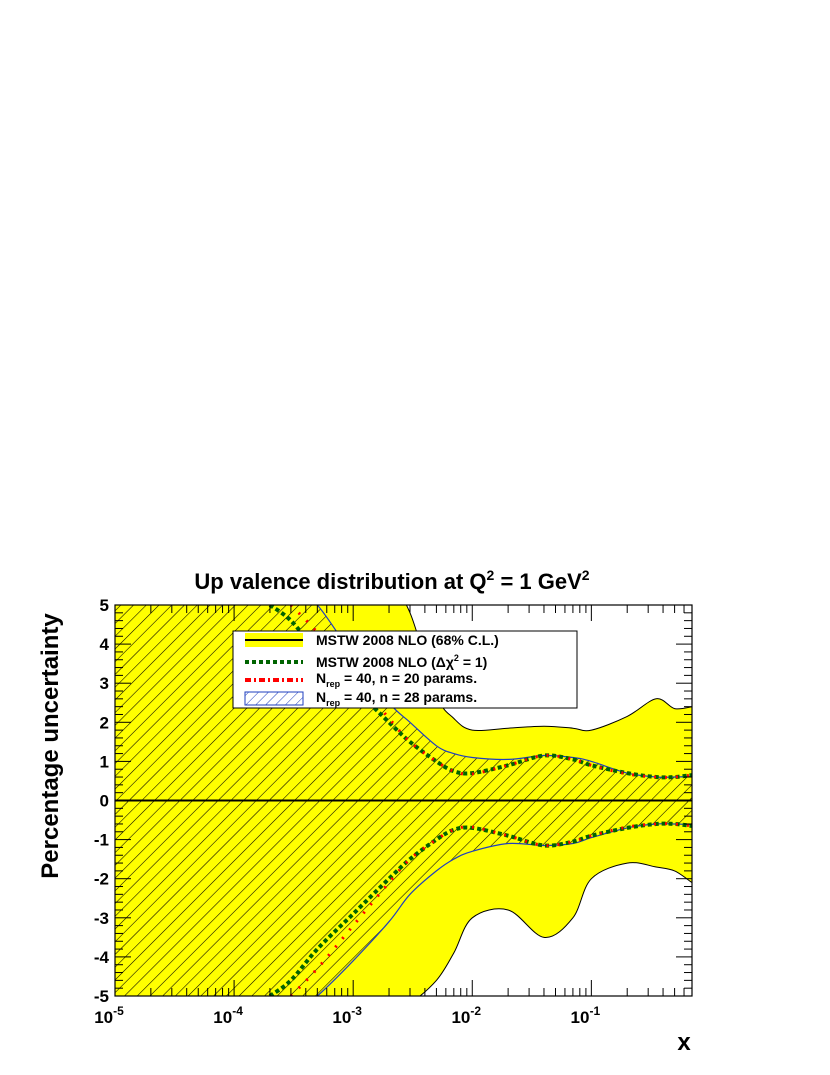 Image resolution: width=830 pixels, height=1075 pixels. I want to click on y-tick-labels: -5 -4 -3 -2 -1 0 1 2 3 4 5, so click(102, 801).